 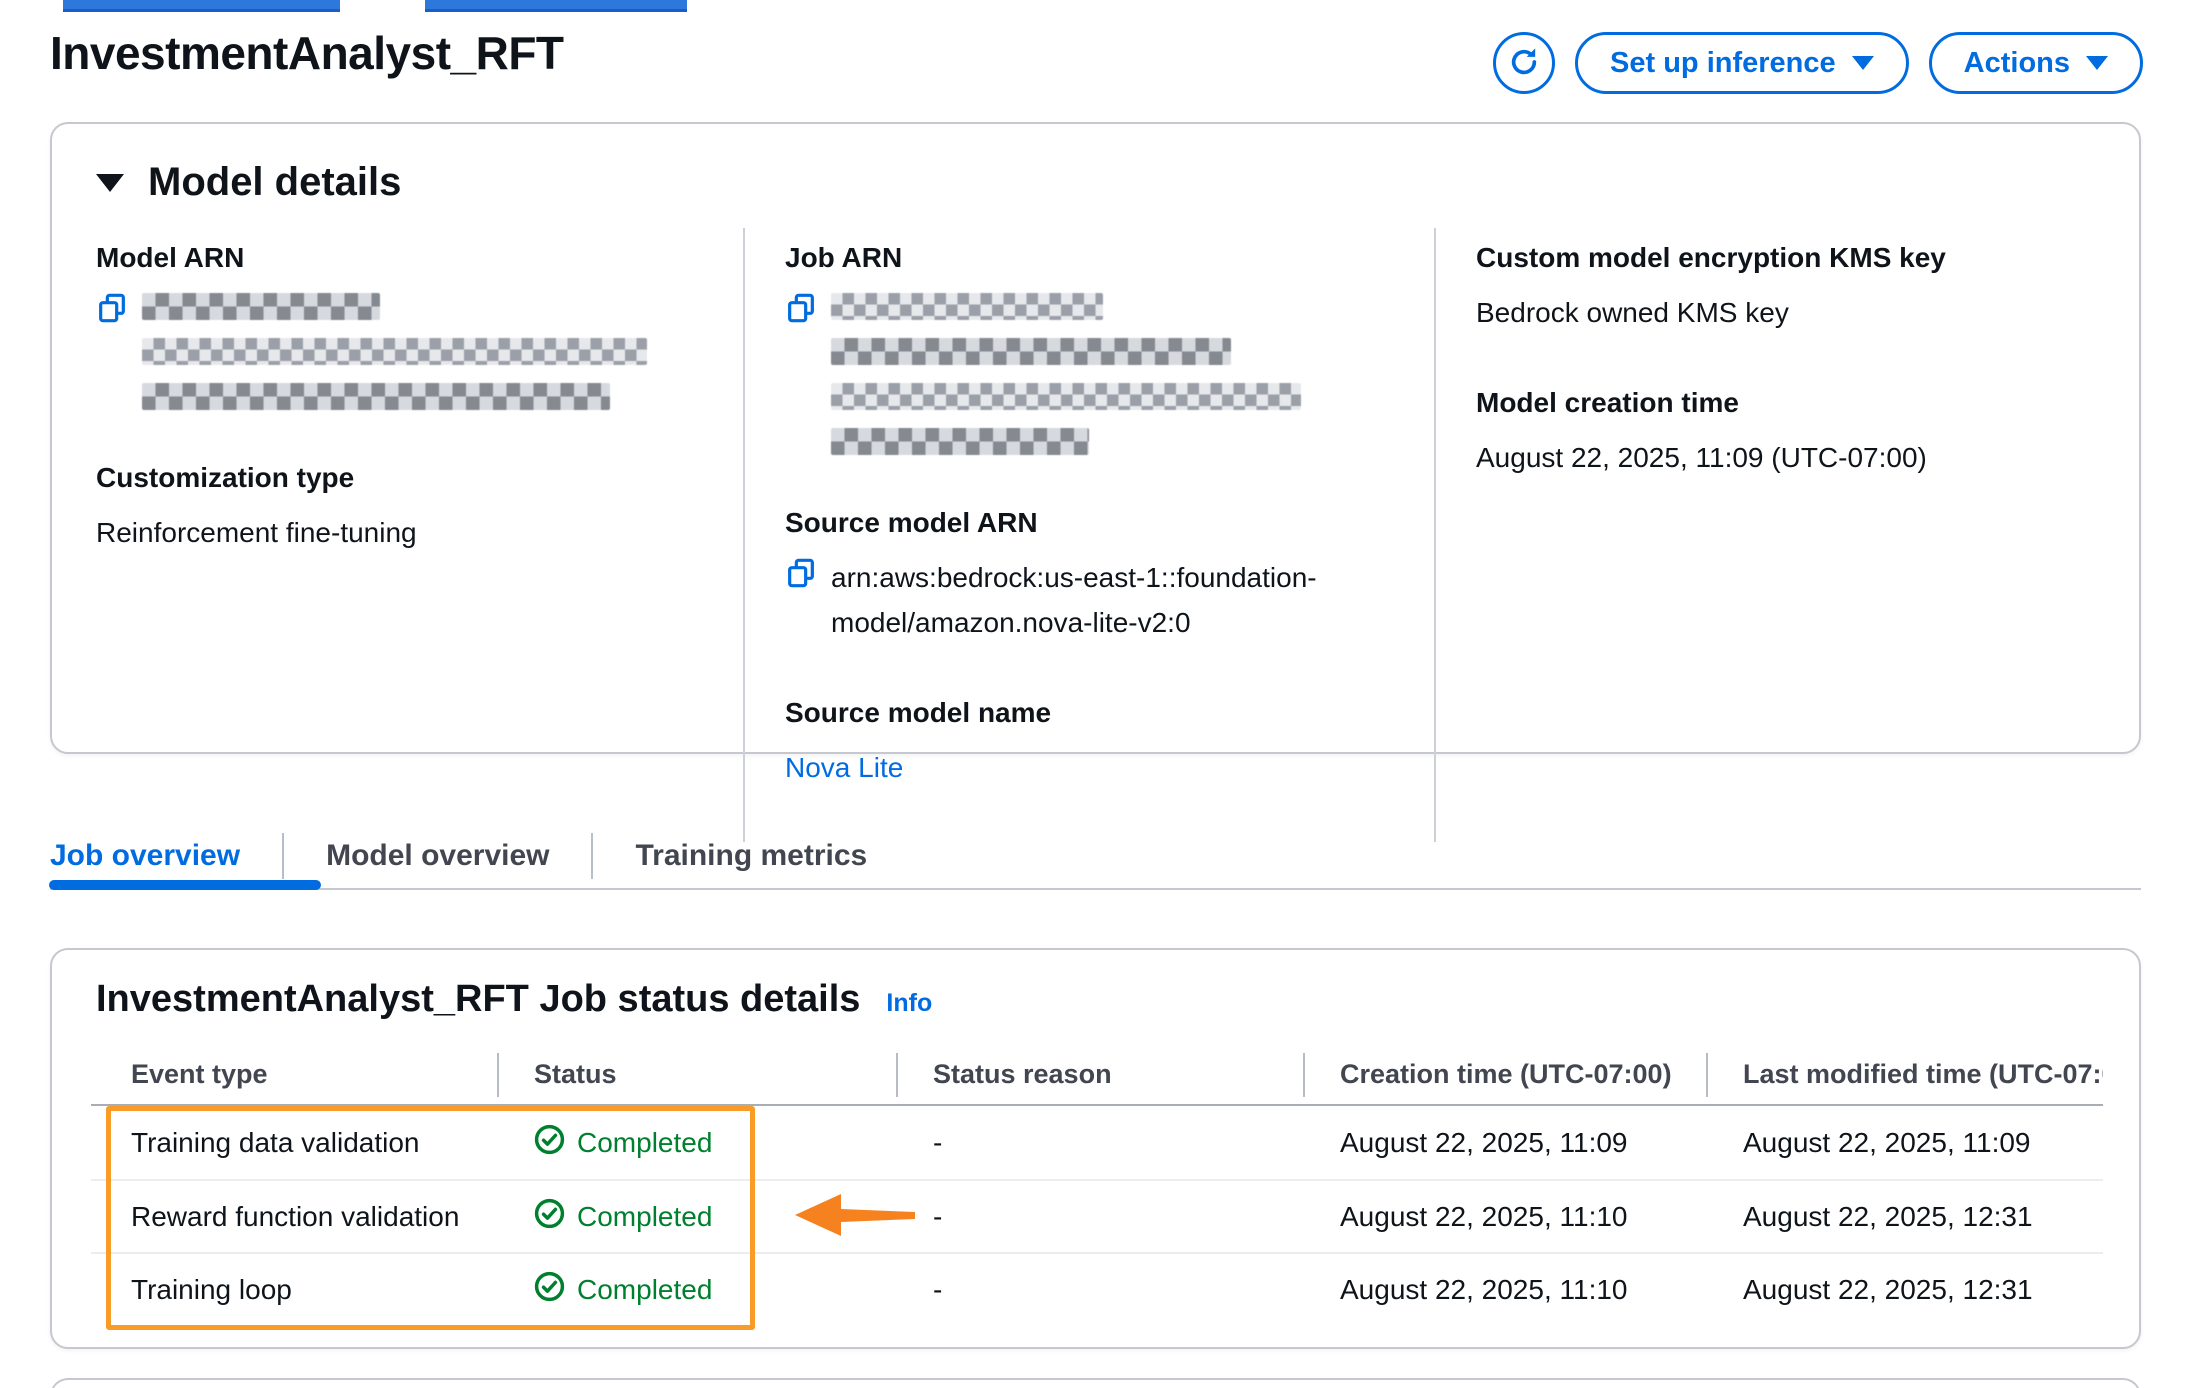 I want to click on refresh-icon, so click(x=1524, y=63).